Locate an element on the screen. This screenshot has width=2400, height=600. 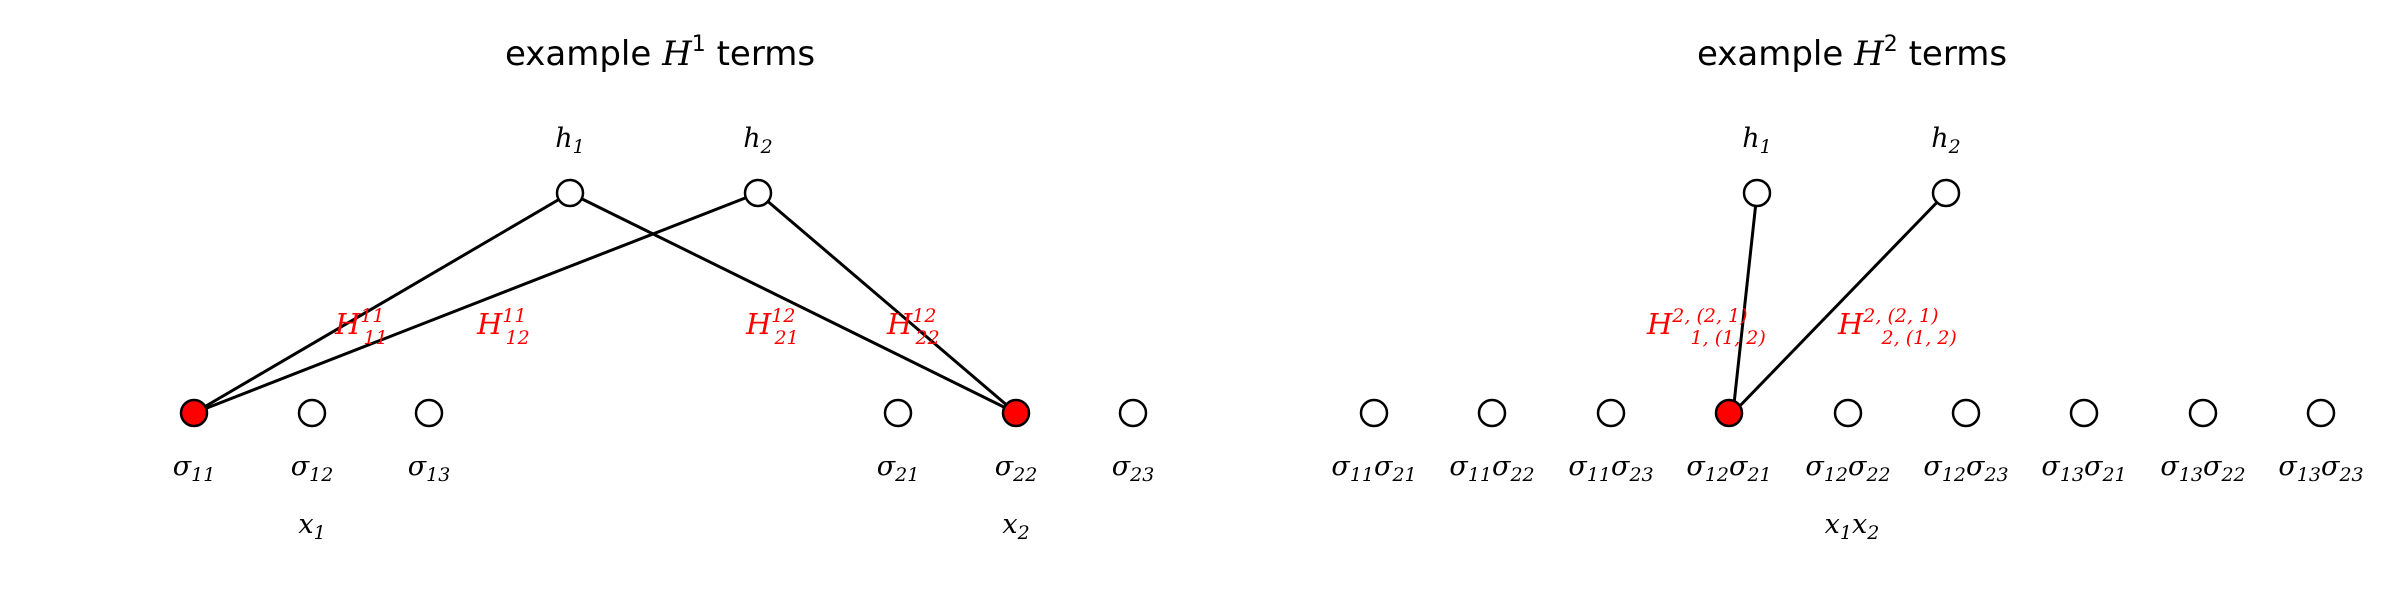
edge-h1-sigma11 is located at coordinates (382, 303).